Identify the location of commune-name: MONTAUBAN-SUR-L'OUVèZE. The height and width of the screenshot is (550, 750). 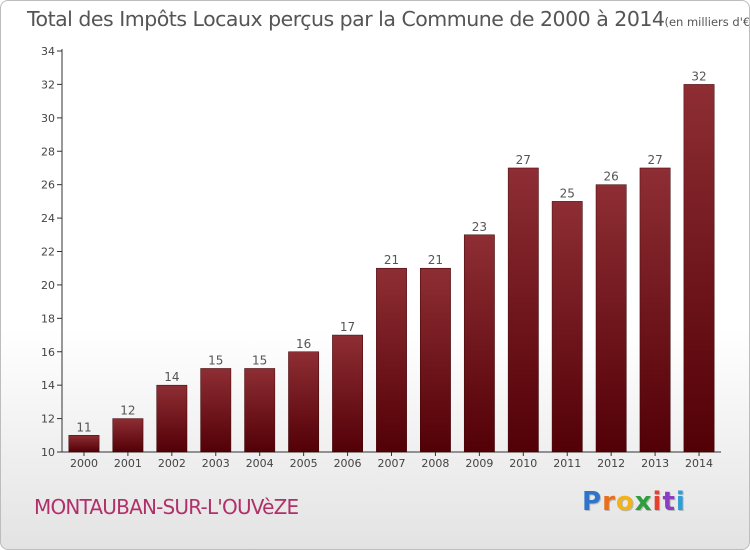
(166, 507).